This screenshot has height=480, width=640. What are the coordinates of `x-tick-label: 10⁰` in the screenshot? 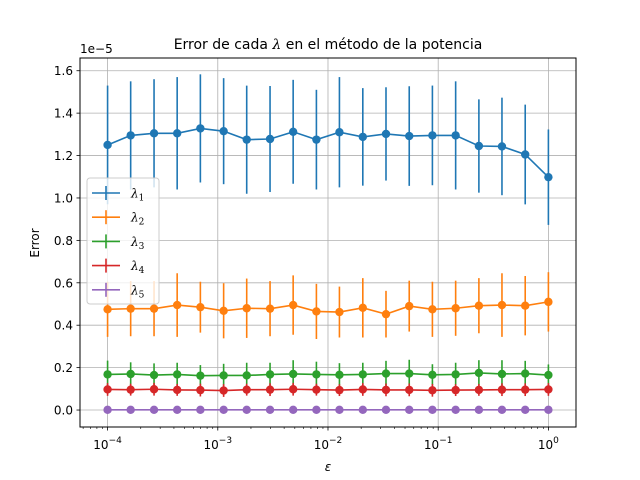 It's located at (548, 444).